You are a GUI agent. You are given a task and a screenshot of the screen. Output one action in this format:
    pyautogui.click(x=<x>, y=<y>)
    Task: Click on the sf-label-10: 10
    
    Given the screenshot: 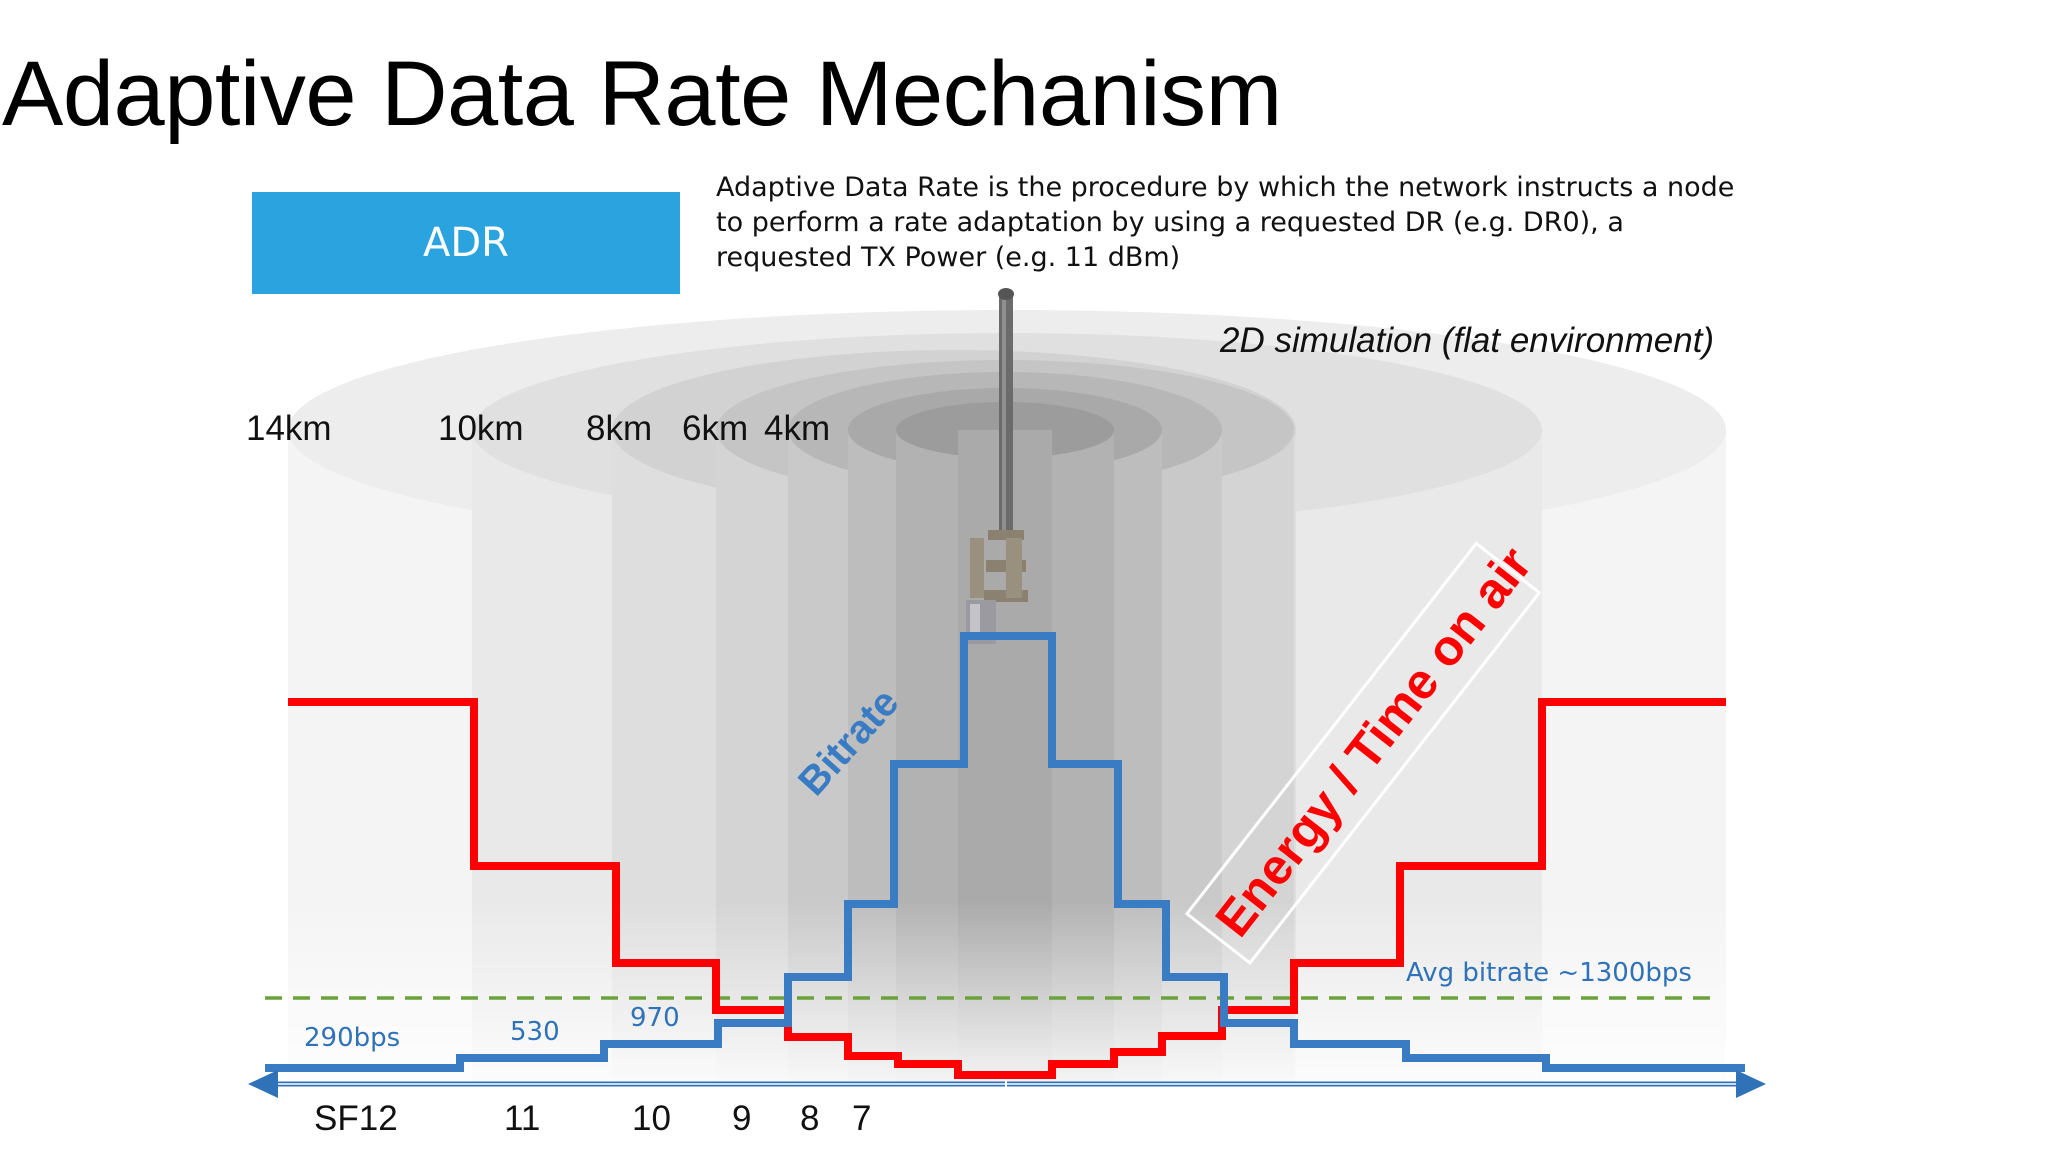 What is the action you would take?
    pyautogui.click(x=651, y=1118)
    